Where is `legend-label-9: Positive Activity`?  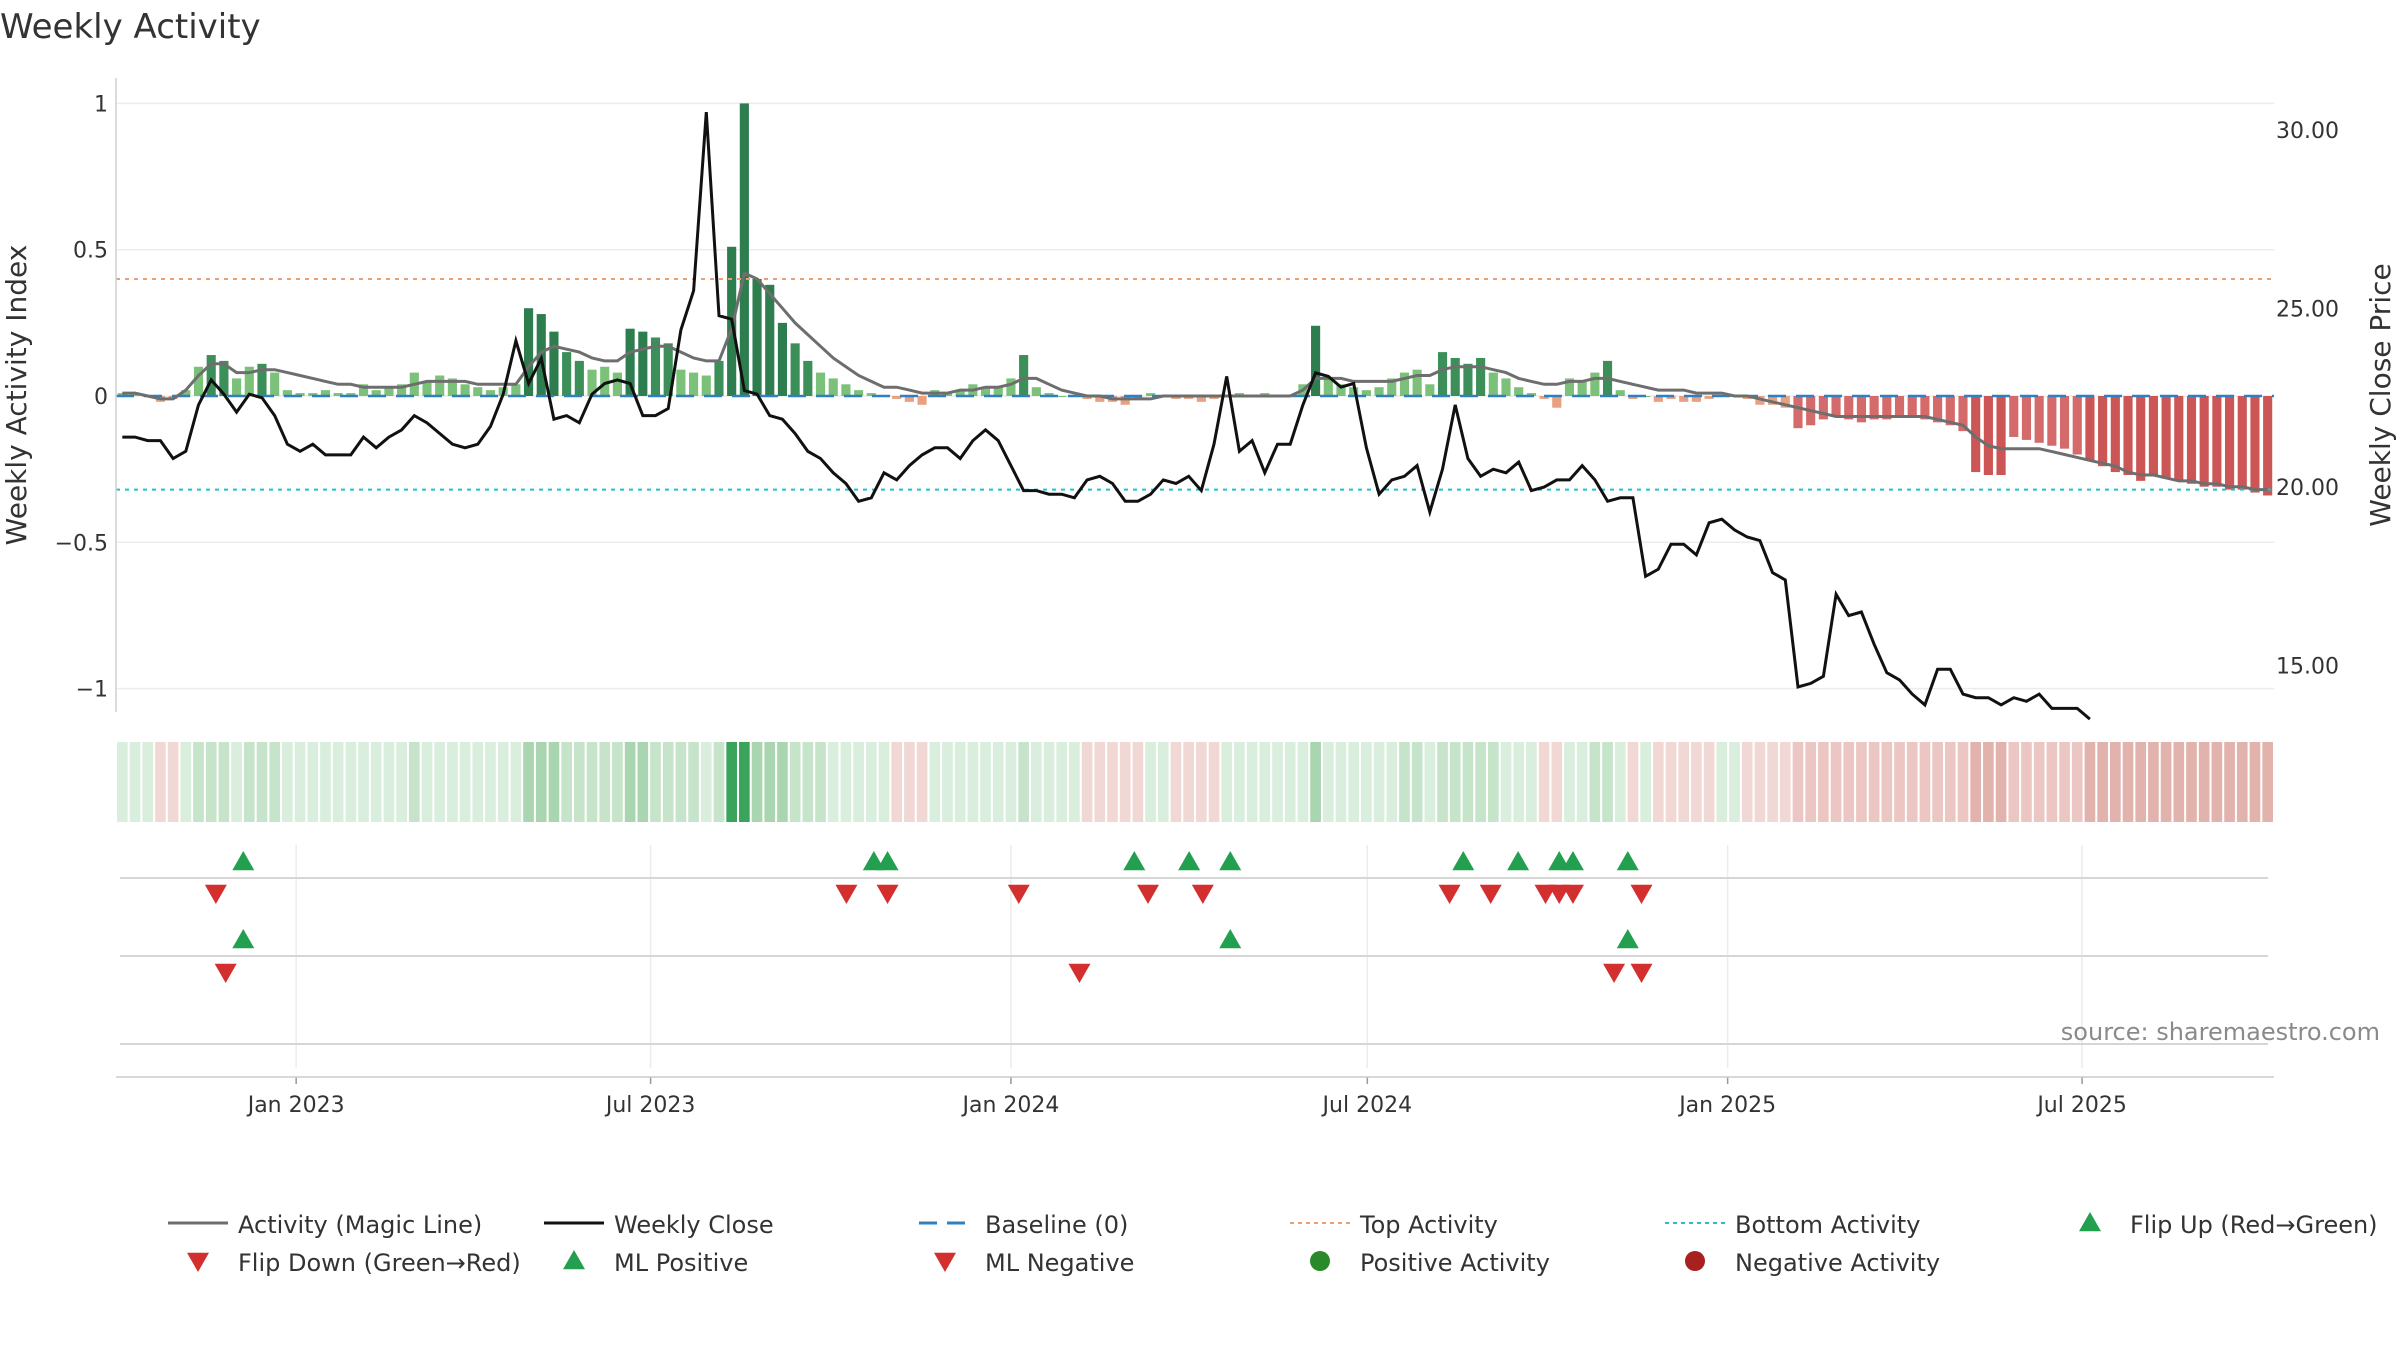
legend-label-9: Positive Activity is located at coordinates (1455, 1263).